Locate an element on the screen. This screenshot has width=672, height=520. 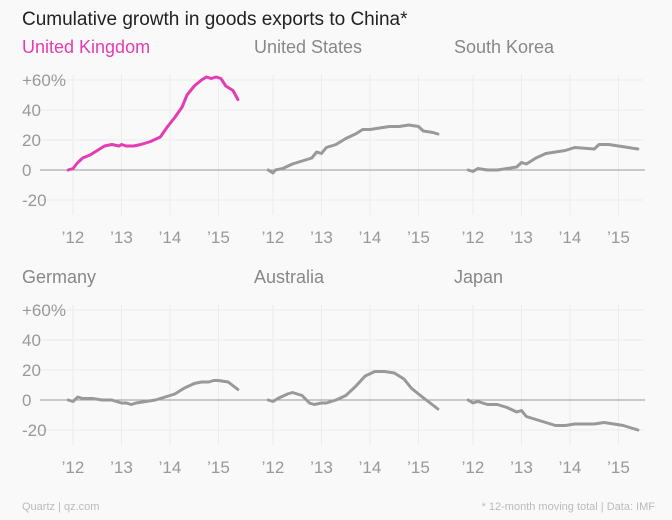
panel-title: Germany is located at coordinates (59, 277).